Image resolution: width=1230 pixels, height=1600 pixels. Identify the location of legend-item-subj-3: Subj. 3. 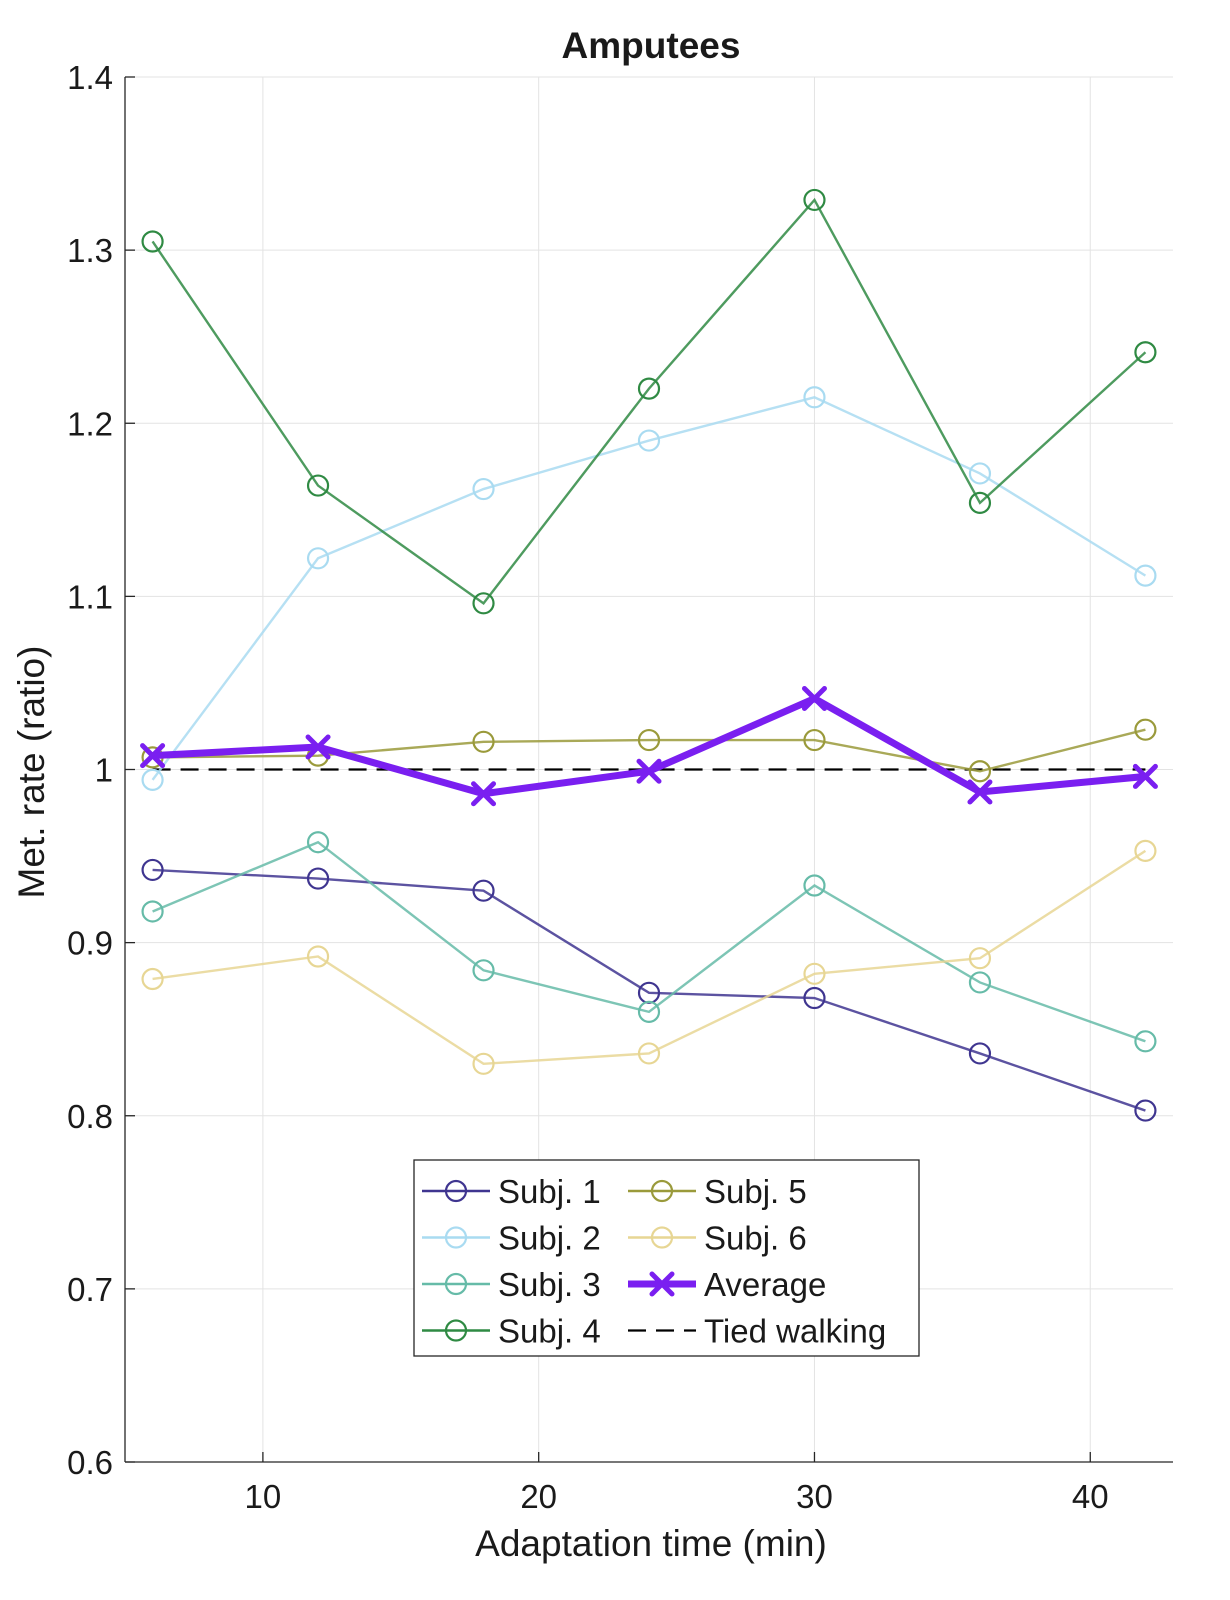
(511, 1284).